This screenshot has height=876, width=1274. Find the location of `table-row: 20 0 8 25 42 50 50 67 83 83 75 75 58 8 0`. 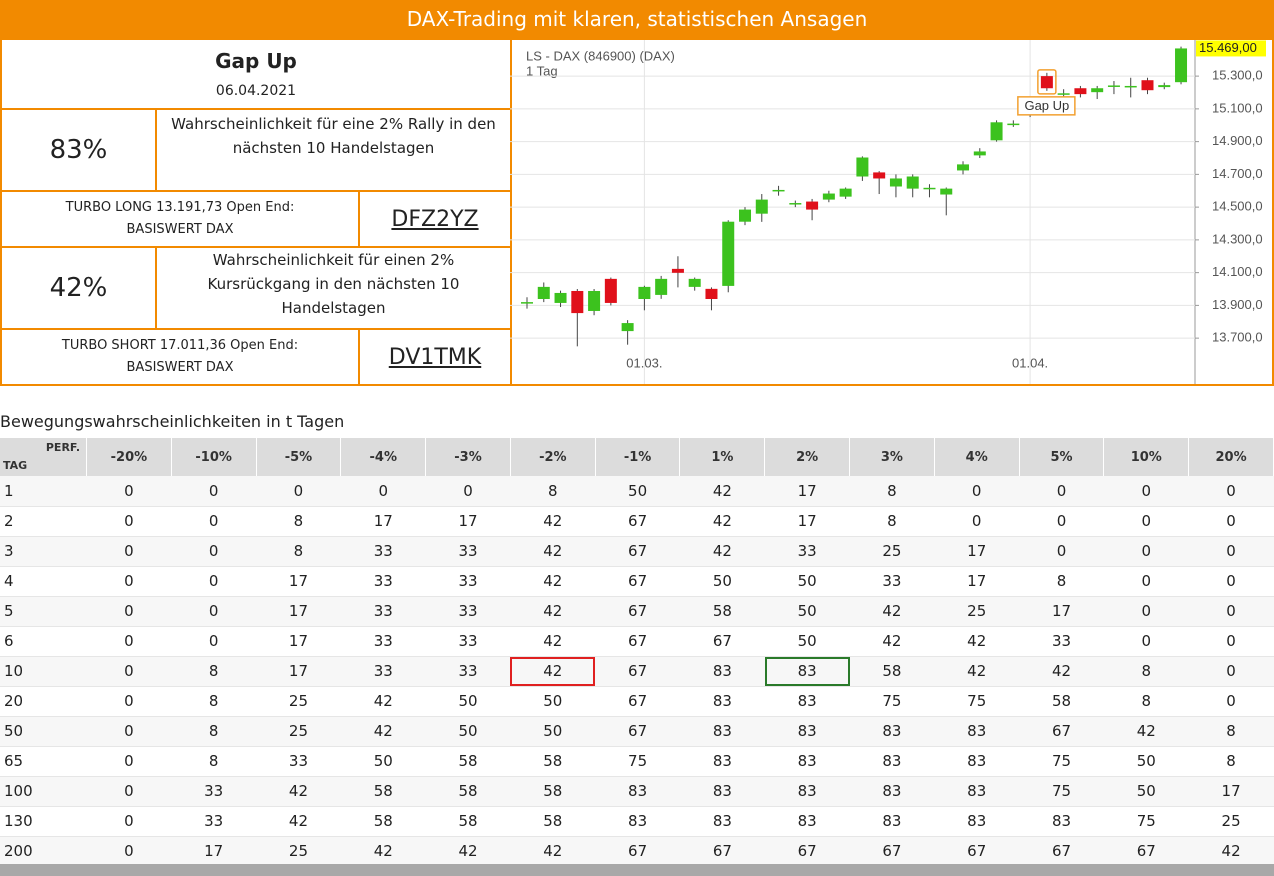

table-row: 20 0 8 25 42 50 50 67 83 83 75 75 58 8 0 is located at coordinates (637, 701).